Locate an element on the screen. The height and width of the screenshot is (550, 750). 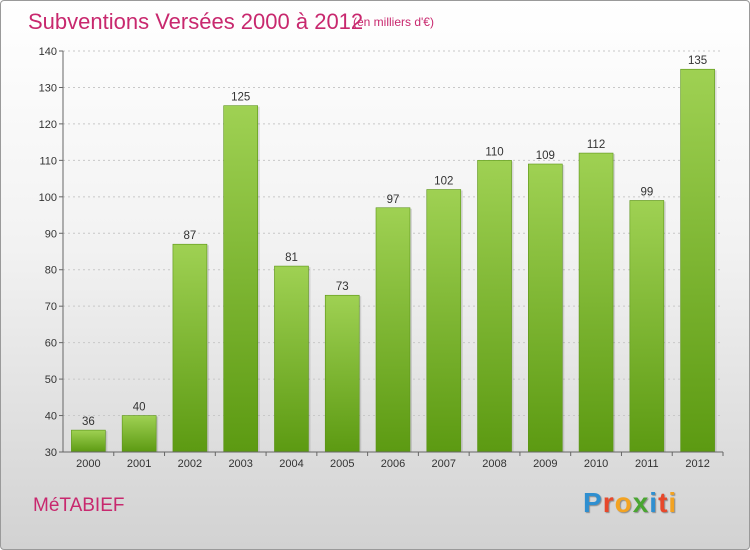
logo-letter: o is located at coordinates (623, 502).